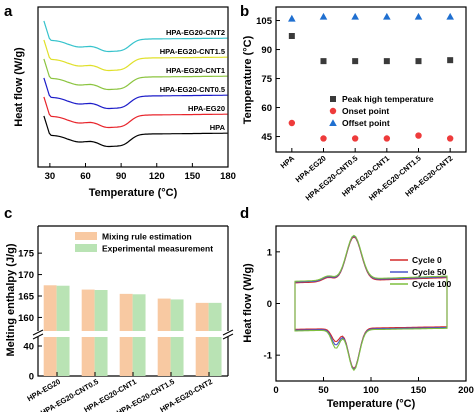 The image size is (474, 412). I want to click on chart-c-ytick-label: 170, so click(26, 275).